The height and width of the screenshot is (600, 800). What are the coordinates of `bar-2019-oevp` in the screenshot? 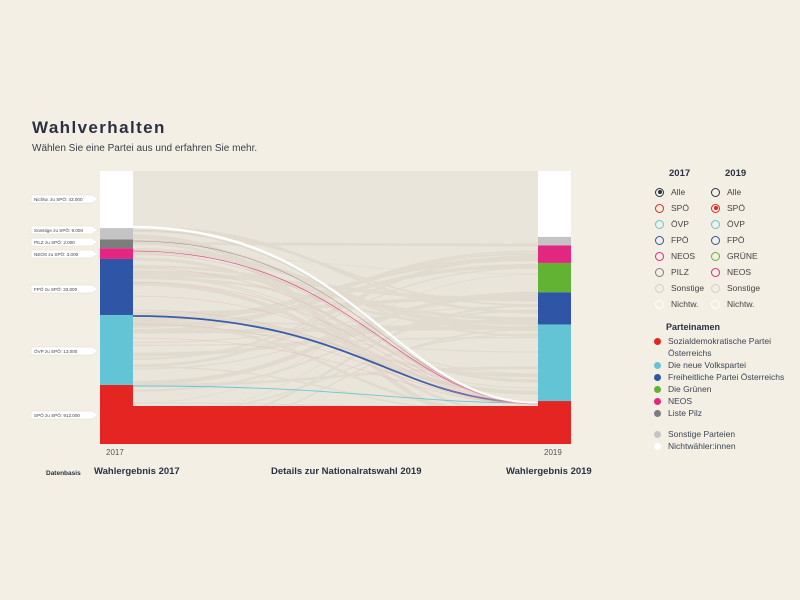 It's located at (554, 363).